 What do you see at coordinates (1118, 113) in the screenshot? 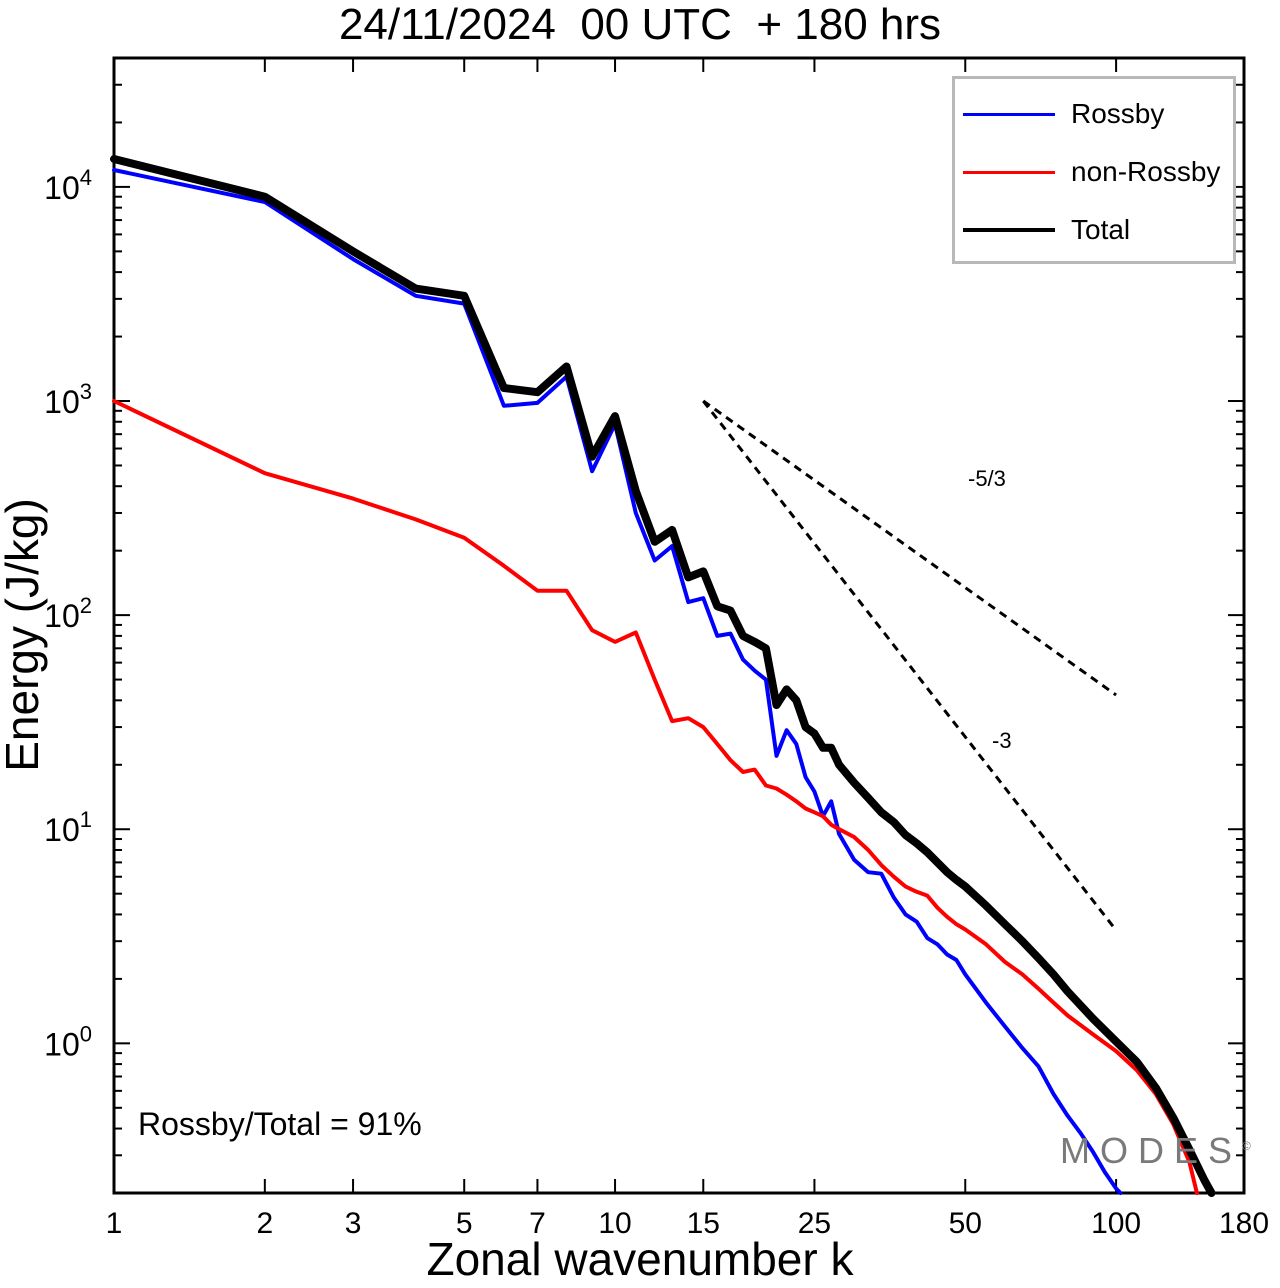
I see `legend-label-rossby: Rossby` at bounding box center [1118, 113].